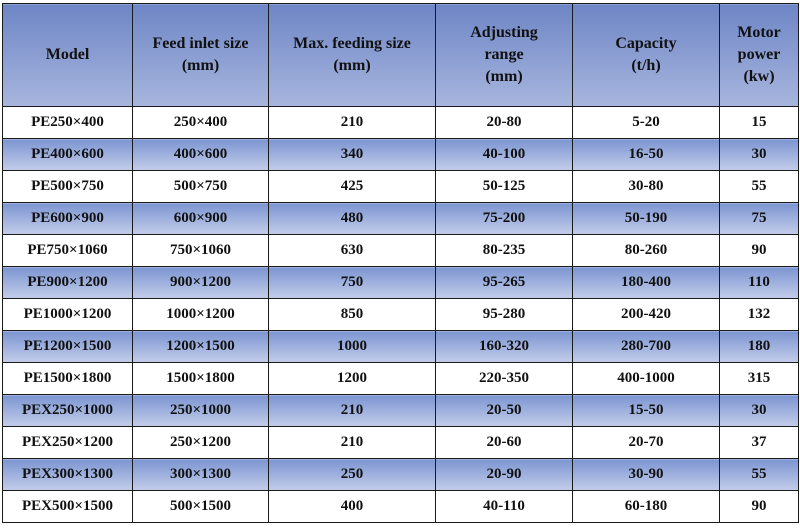 Image resolution: width=800 pixels, height=529 pixels. What do you see at coordinates (352, 218) in the screenshot?
I see `max-feeding-size-cell: 480` at bounding box center [352, 218].